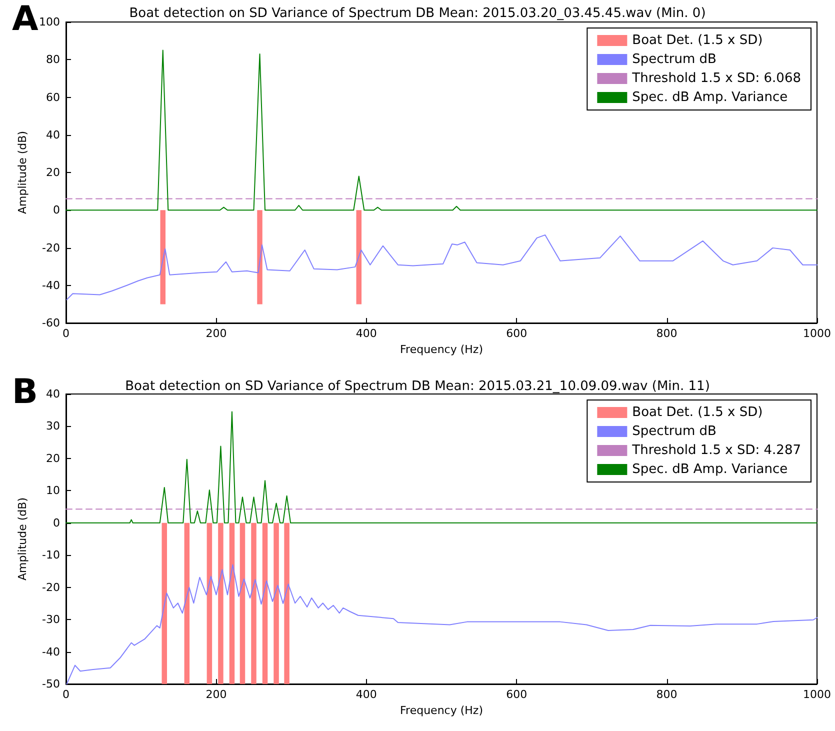 The height and width of the screenshot is (731, 835). I want to click on line-series, so click(442, 267).